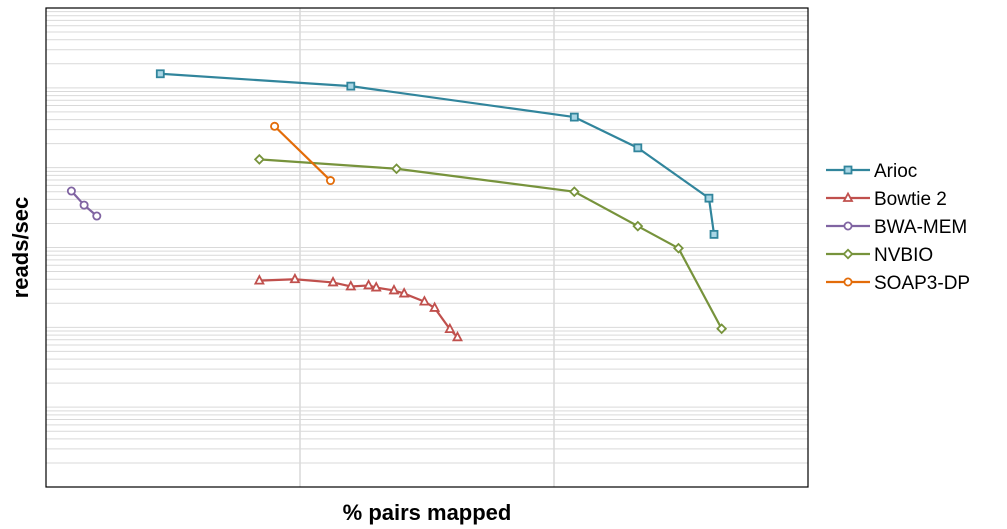 This screenshot has height=529, width=1007. What do you see at coordinates (920, 227) in the screenshot?
I see `legend-label-bwa-mem: BWA-MEM` at bounding box center [920, 227].